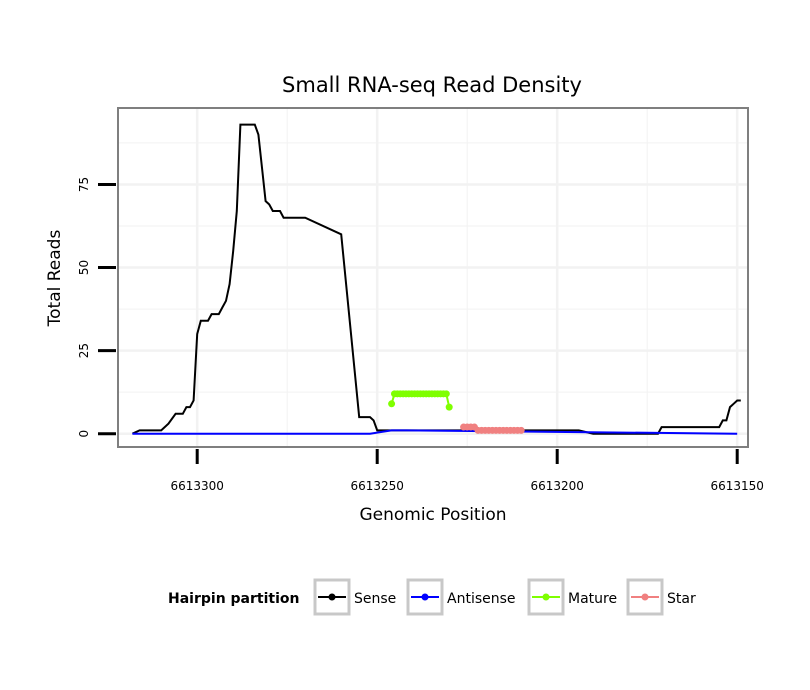  What do you see at coordinates (592, 599) in the screenshot?
I see `legend-label: Mature` at bounding box center [592, 599].